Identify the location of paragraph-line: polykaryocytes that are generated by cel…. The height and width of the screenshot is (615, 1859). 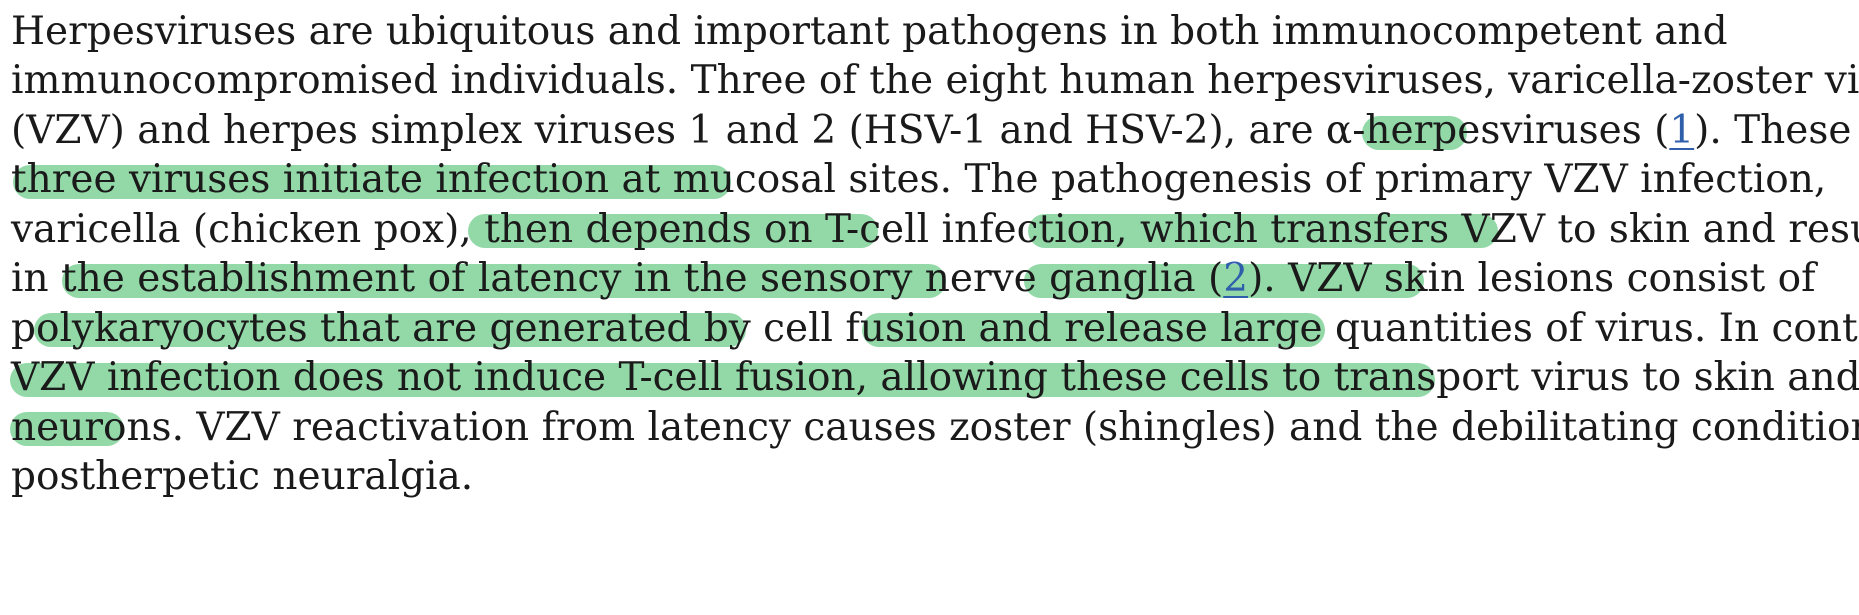
(935, 328).